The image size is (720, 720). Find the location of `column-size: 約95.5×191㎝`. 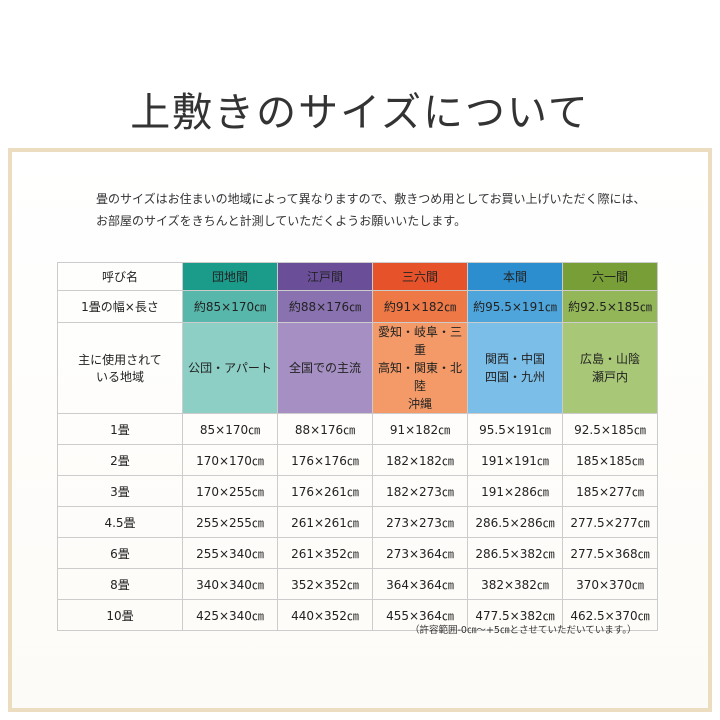

column-size: 約95.5×191㎝ is located at coordinates (515, 306).